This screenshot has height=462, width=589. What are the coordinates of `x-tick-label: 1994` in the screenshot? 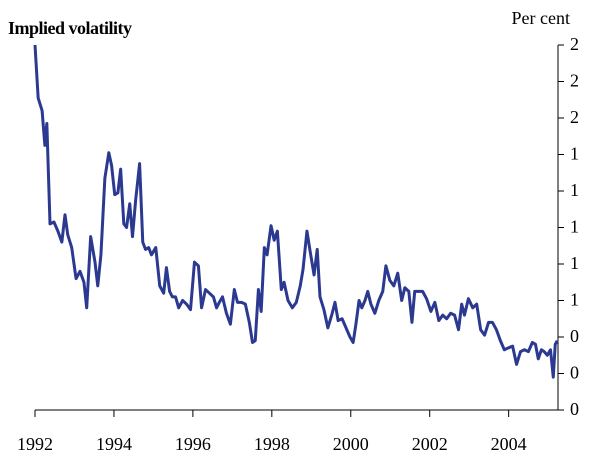 It's located at (114, 444).